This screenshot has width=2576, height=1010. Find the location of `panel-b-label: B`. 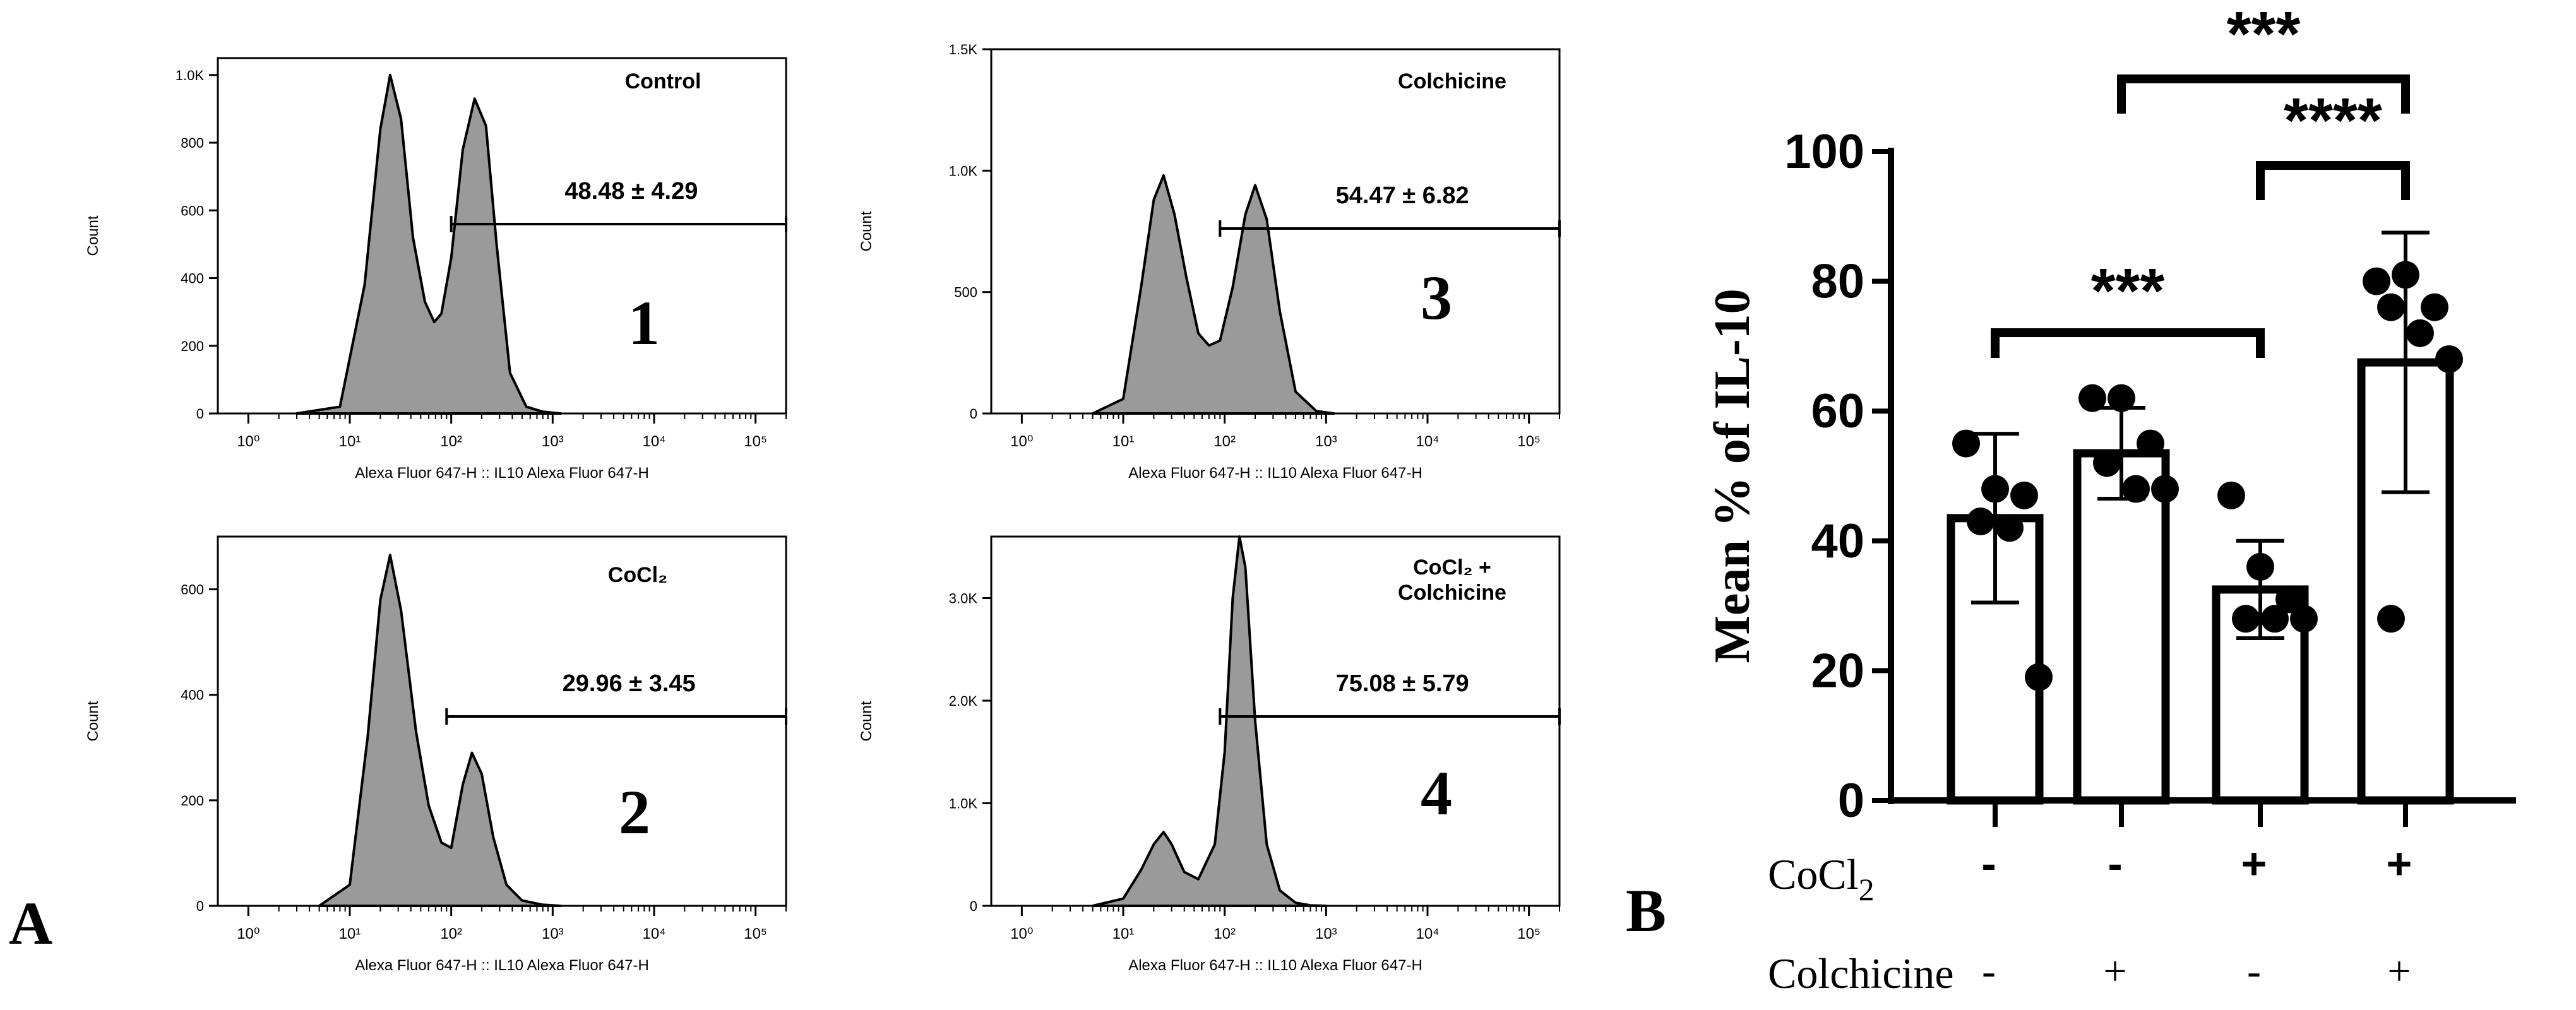

panel-b-label: B is located at coordinates (1646, 910).